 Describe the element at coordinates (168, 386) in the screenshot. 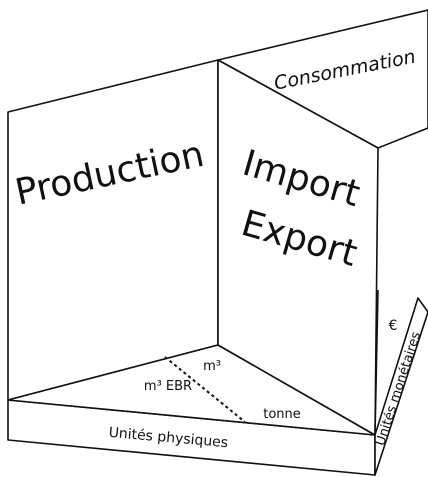

I see `floor-label: m³ EBR` at that location.